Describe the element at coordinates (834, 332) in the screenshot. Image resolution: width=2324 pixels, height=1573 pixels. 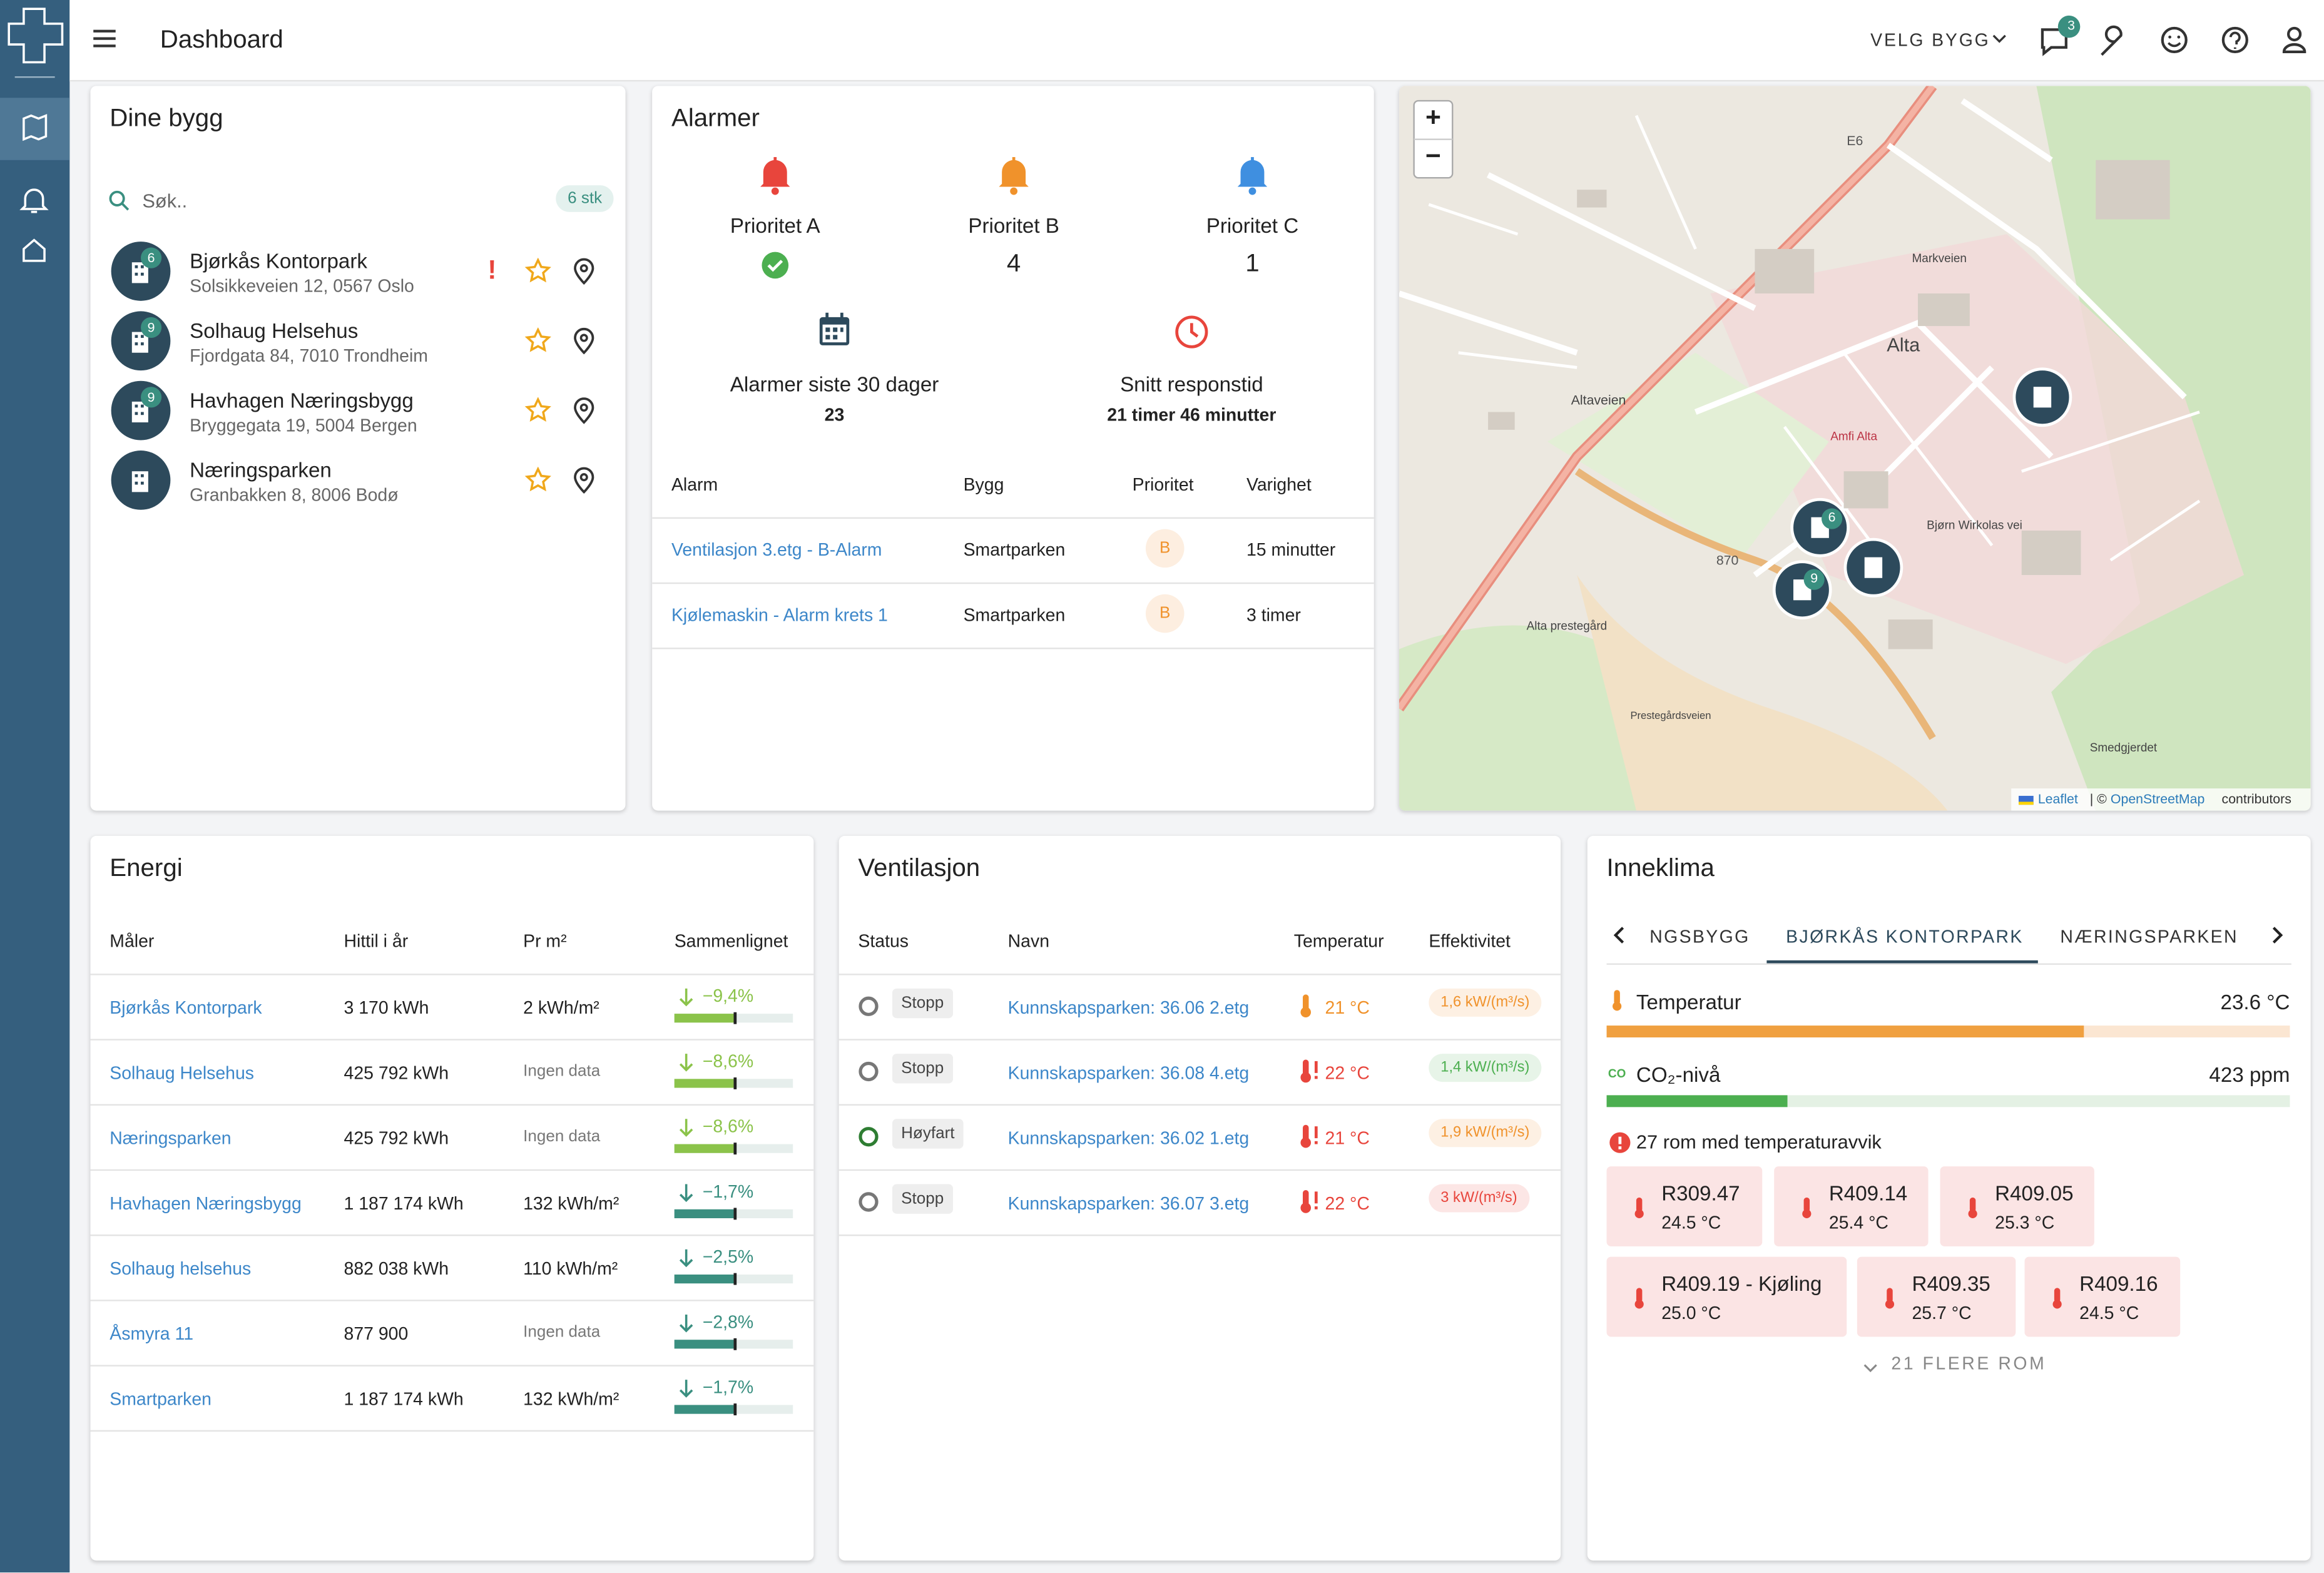
I see `calendar-icon` at that location.